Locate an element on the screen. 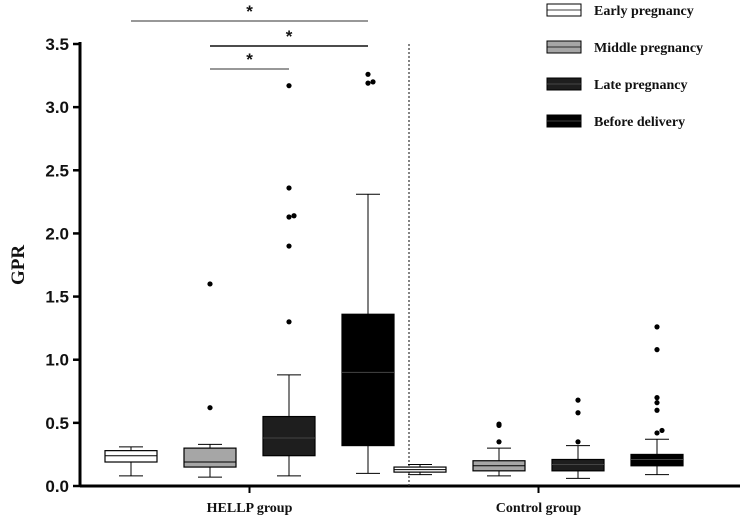 Image resolution: width=744 pixels, height=519 pixels. legend-label: Late pregnancy is located at coordinates (640, 85).